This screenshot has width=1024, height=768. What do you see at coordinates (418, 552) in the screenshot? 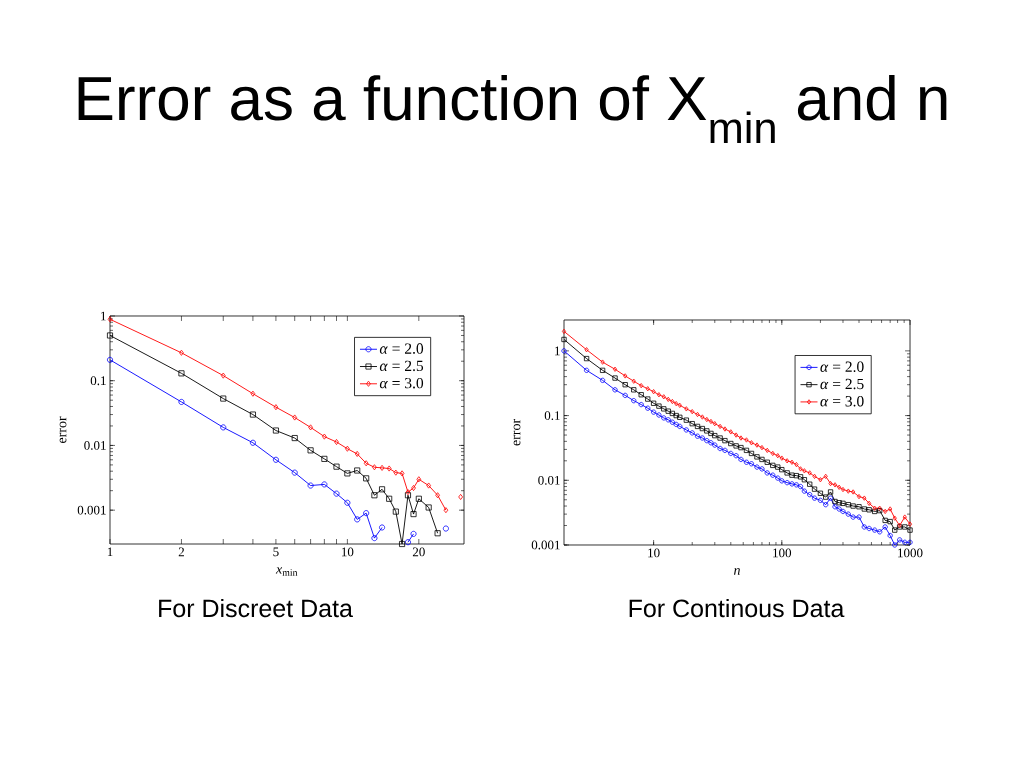
I see `x-tick-label: 20` at bounding box center [418, 552].